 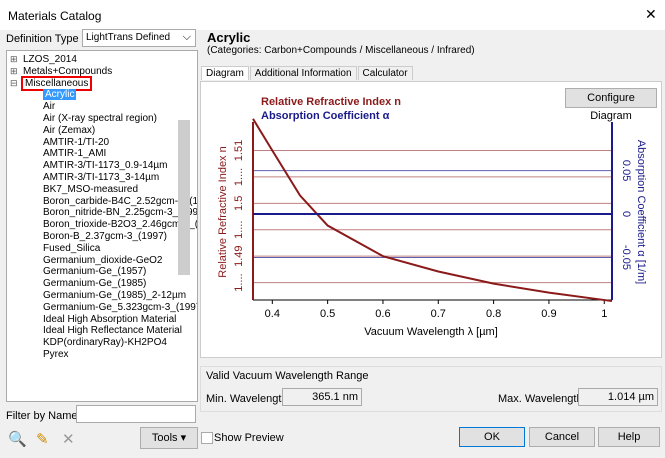 I want to click on tabs: Diagram Additional Information Calculator, so click(x=307, y=73).